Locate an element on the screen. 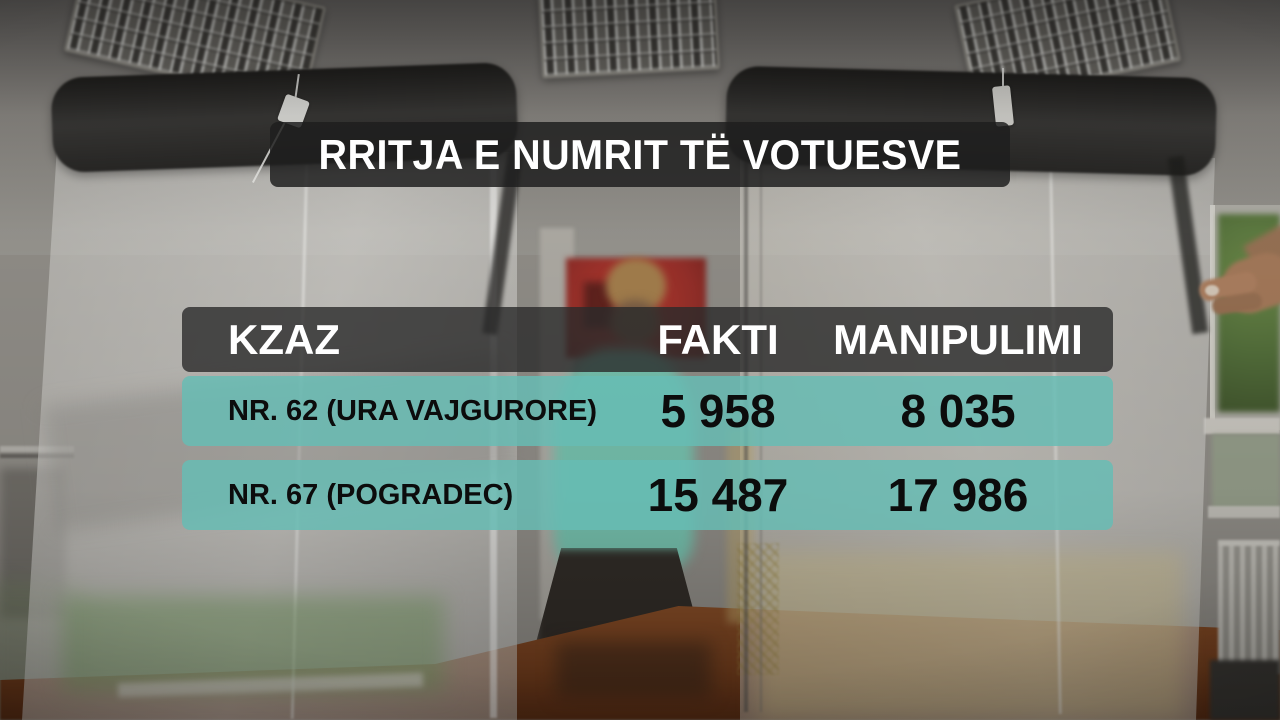 Image resolution: width=1280 pixels, height=720 pixels. window-frame-bottom is located at coordinates (1244, 512).